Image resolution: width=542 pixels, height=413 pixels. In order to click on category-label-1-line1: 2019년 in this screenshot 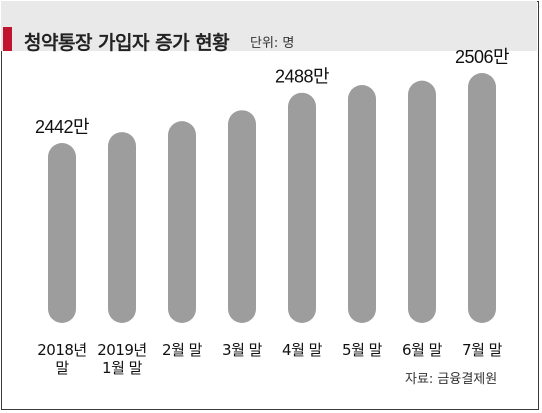, I will do `click(121, 350)`.